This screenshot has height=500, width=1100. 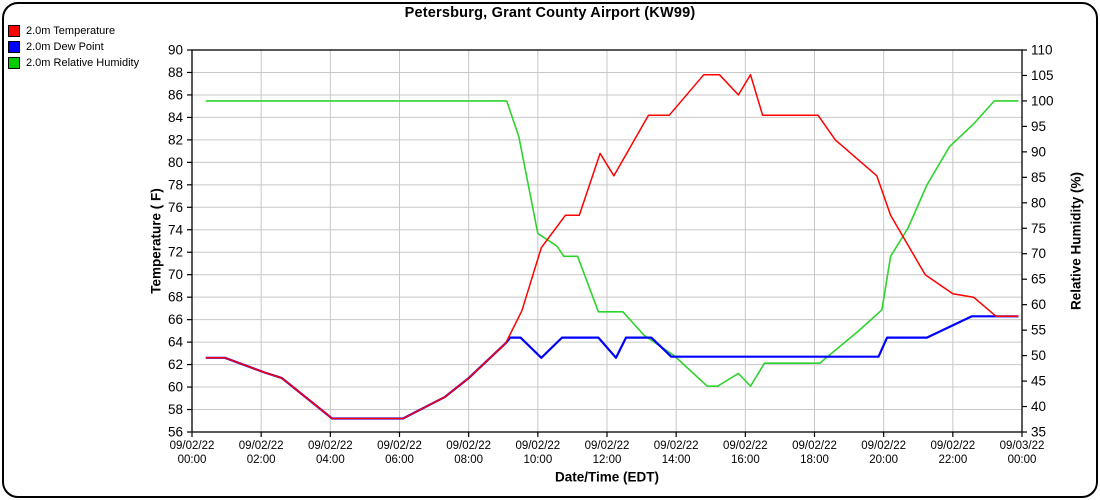 I want to click on y-right-tick-label: 100, so click(x=1042, y=100).